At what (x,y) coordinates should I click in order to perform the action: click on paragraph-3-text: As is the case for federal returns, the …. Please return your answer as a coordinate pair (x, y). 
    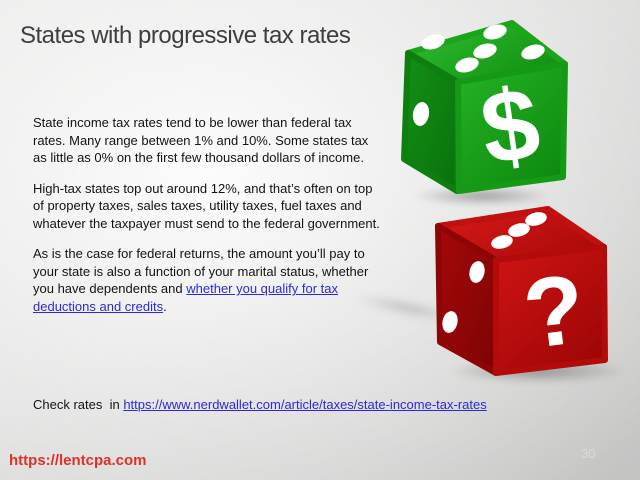
    Looking at the image, I should click on (201, 271).